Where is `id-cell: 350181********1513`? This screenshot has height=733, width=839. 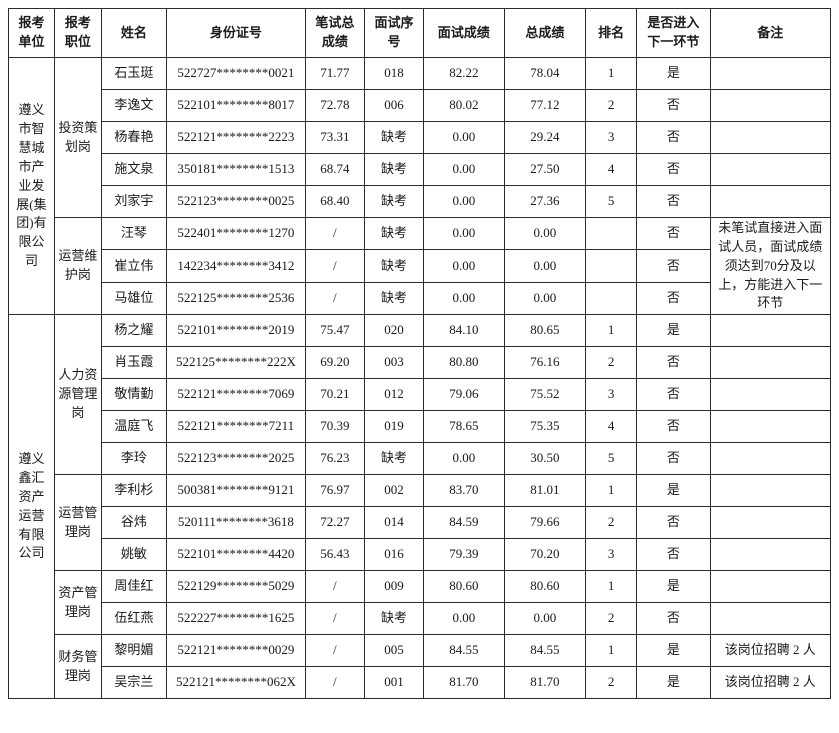
id-cell: 350181********1513 is located at coordinates (236, 169).